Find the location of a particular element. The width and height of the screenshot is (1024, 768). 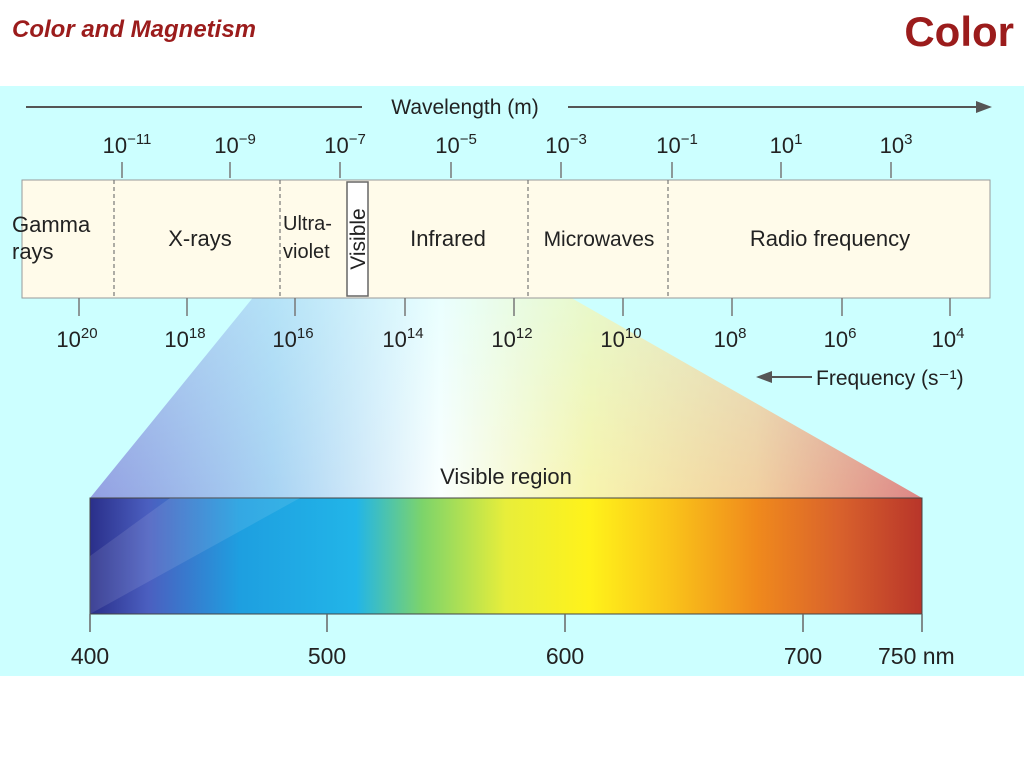

spectrum-overlay-left is located at coordinates (195, 556).